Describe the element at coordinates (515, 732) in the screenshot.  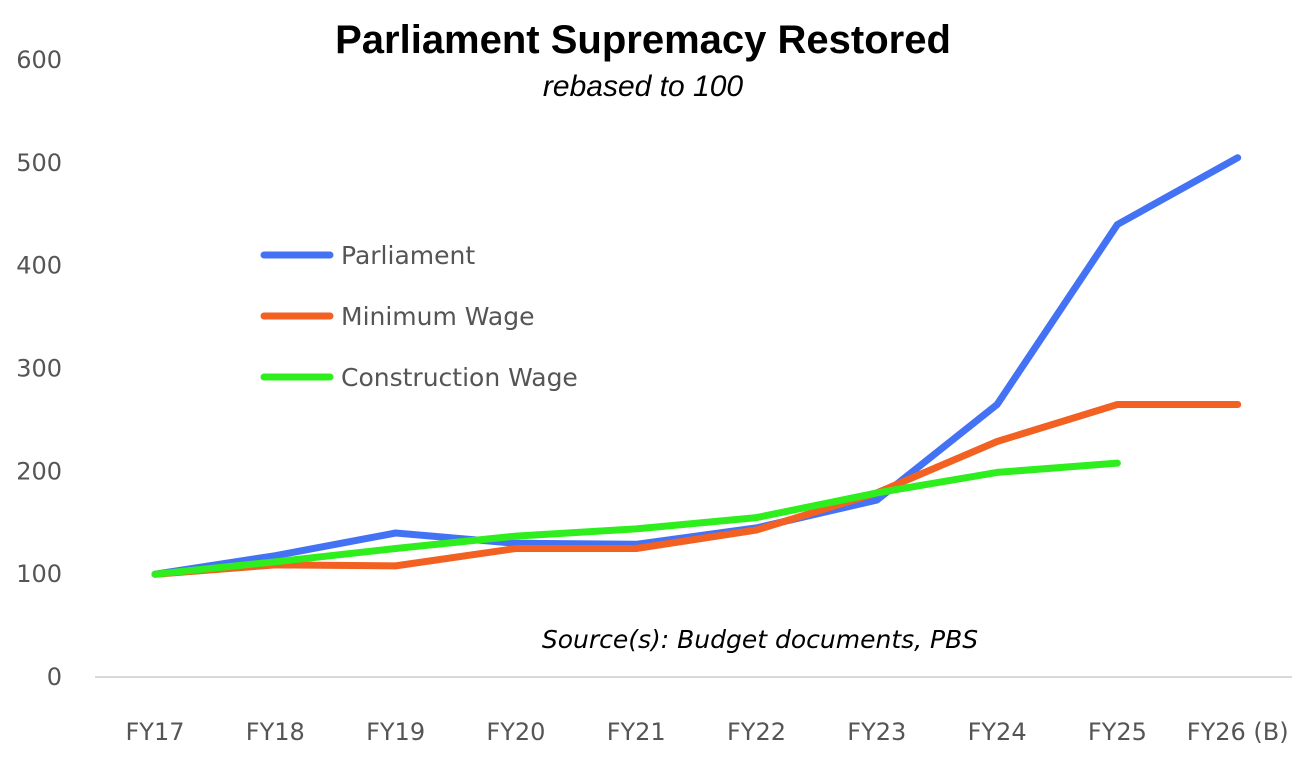
I see `x-tick-label: FY20` at that location.